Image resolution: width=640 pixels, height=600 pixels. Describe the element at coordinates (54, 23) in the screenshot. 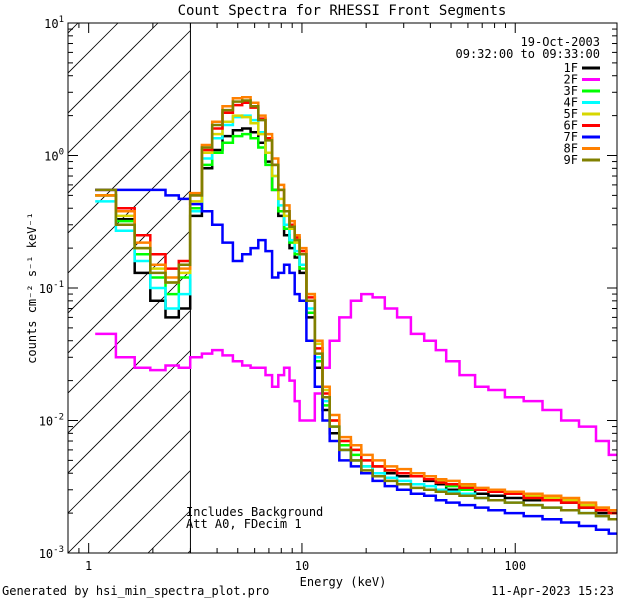

I see `y-tick-label: 10¹` at that location.